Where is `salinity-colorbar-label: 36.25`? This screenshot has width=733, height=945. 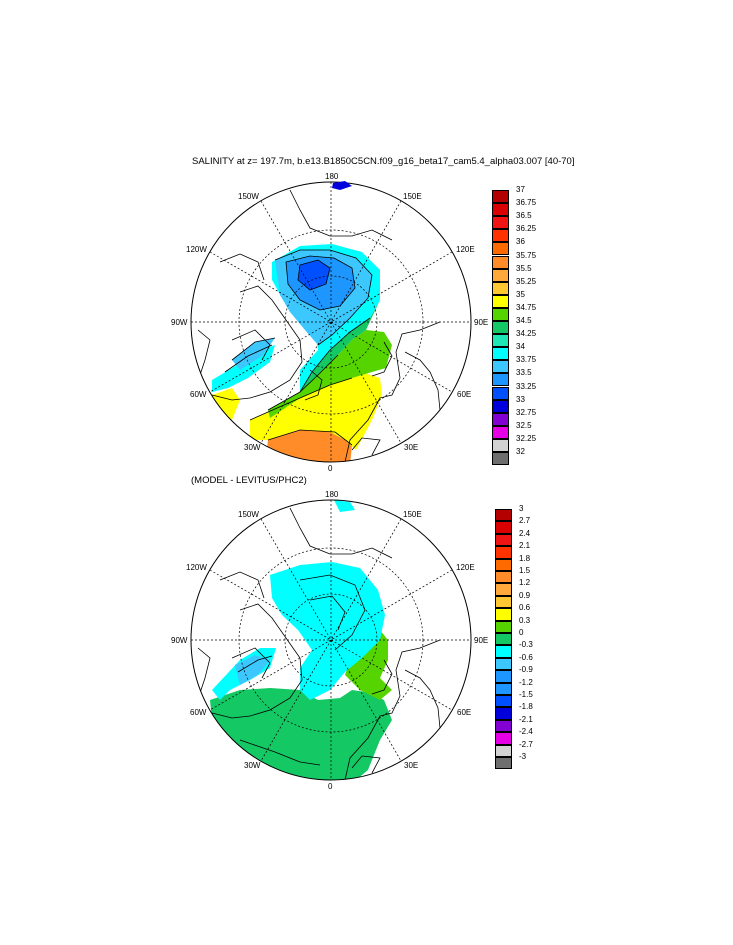
salinity-colorbar-label: 36.25 is located at coordinates (526, 229).